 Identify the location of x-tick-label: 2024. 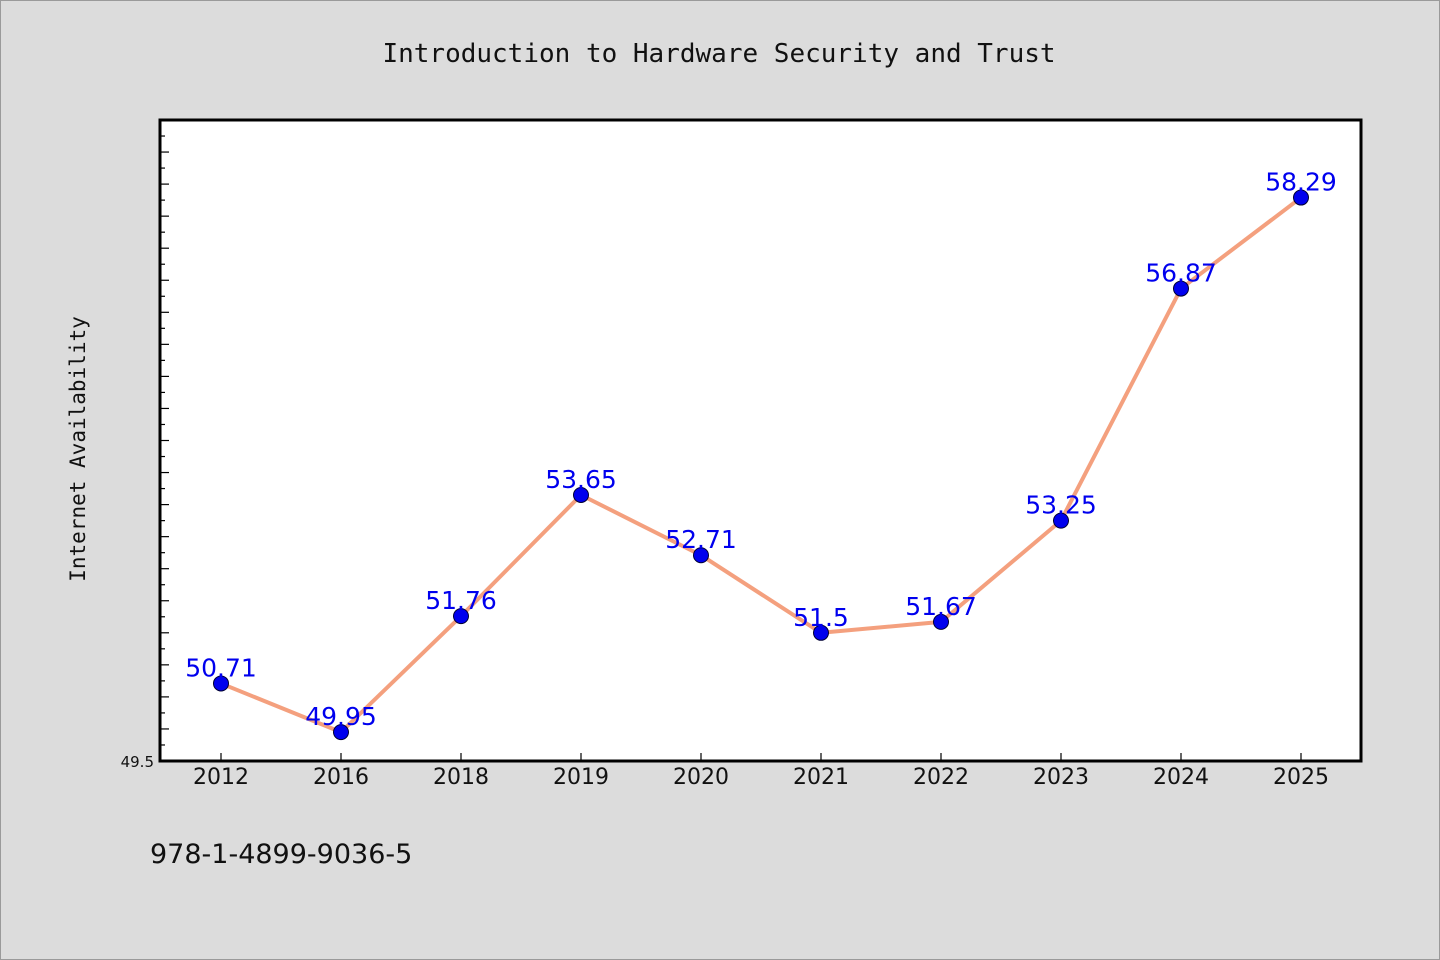
(1181, 777).